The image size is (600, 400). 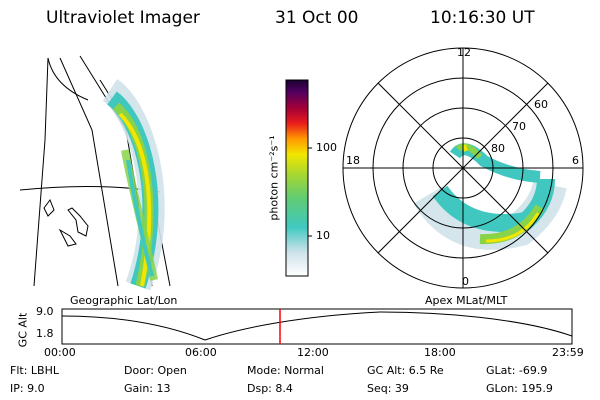 I want to click on mlt-diagonal, so click(x=463, y=168).